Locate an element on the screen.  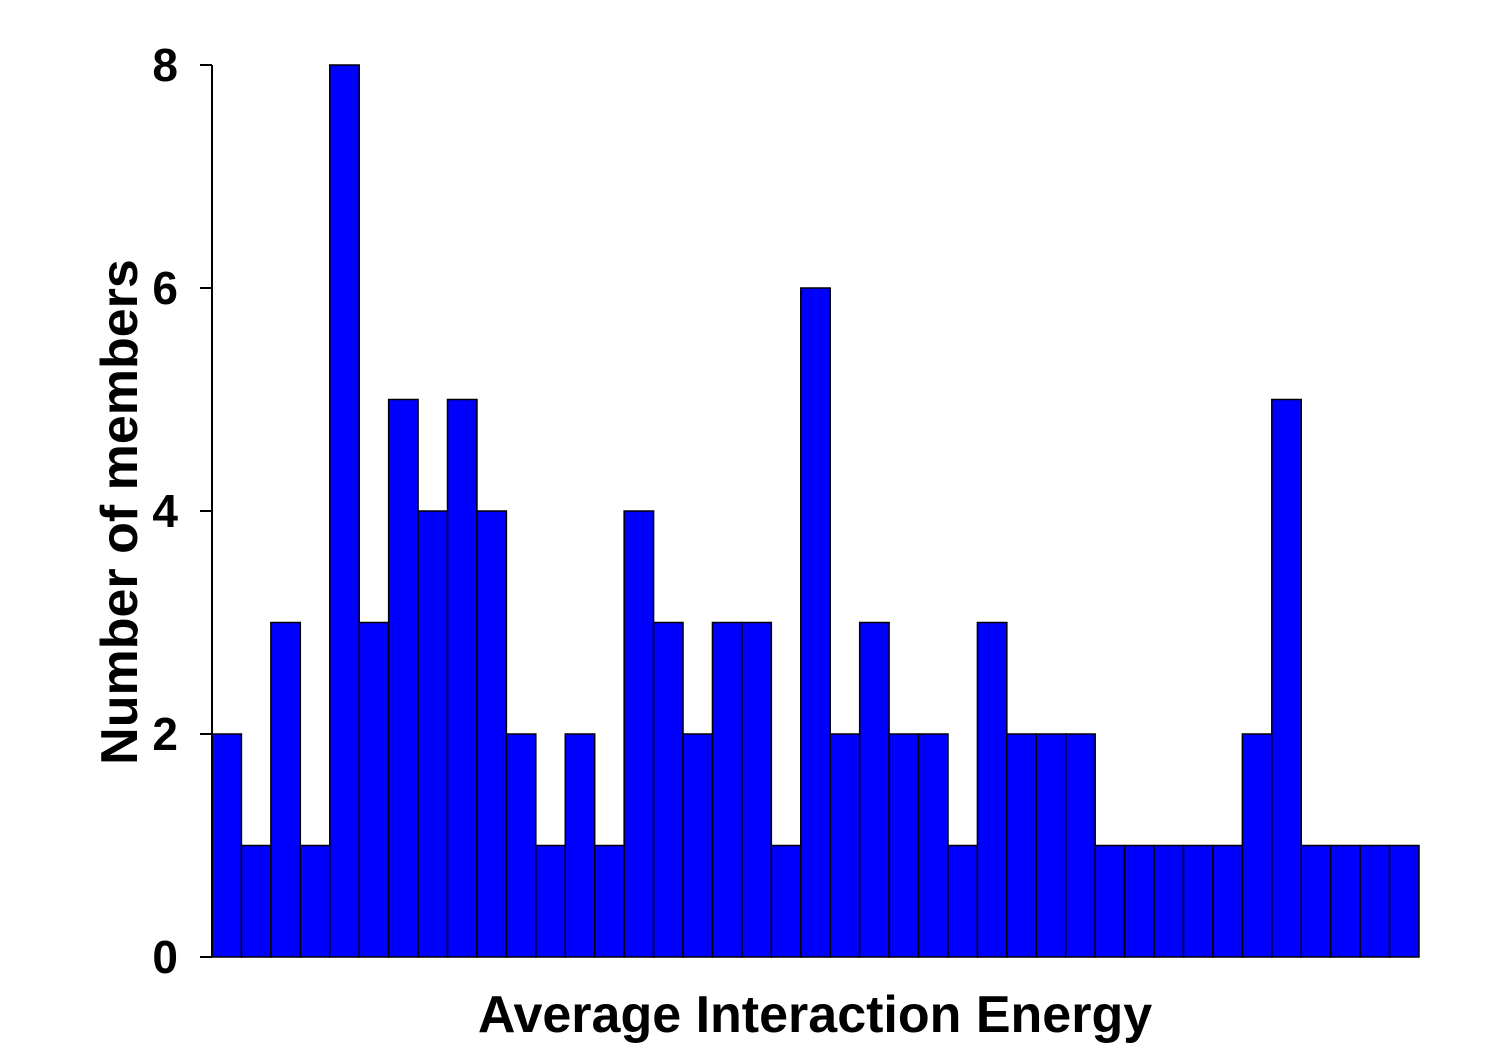
y-tick-label: 4 is located at coordinates (165, 511).